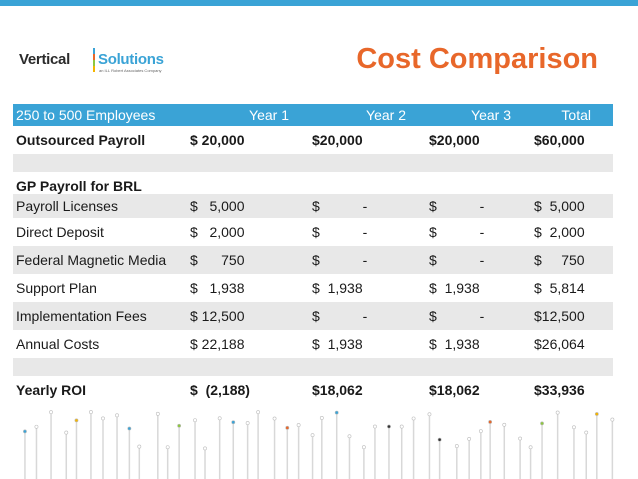 This screenshot has width=638, height=479. Describe the element at coordinates (100, 206) in the screenshot. I see `row-label: Payroll Licenses` at that location.